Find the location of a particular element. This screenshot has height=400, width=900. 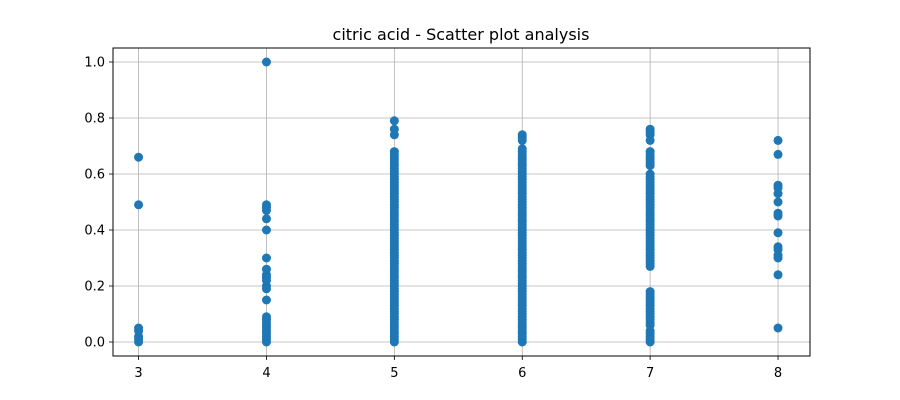

y-tick-label: 0.2 is located at coordinates (94, 287).